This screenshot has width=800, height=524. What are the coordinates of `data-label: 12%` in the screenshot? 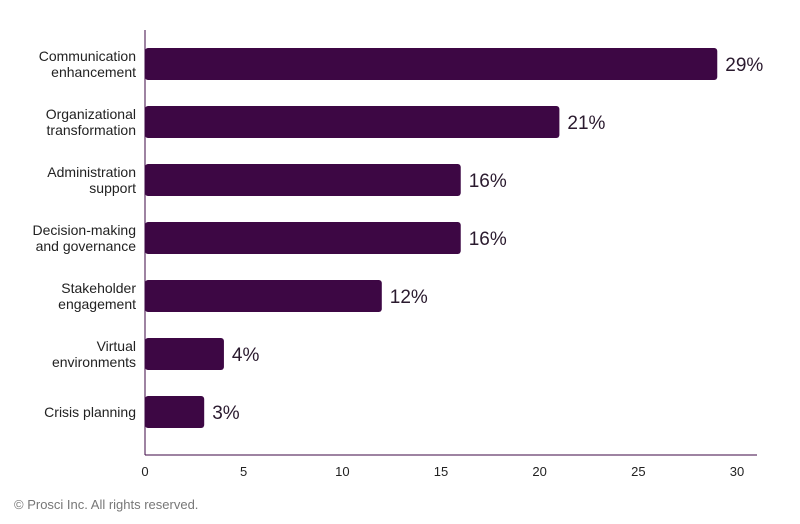 It's located at (409, 297).